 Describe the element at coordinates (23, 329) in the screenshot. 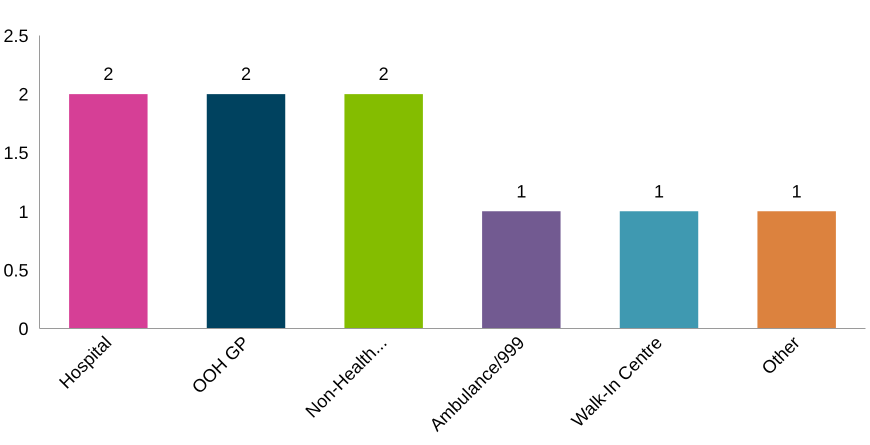

I see `y-tick-label: 0` at that location.